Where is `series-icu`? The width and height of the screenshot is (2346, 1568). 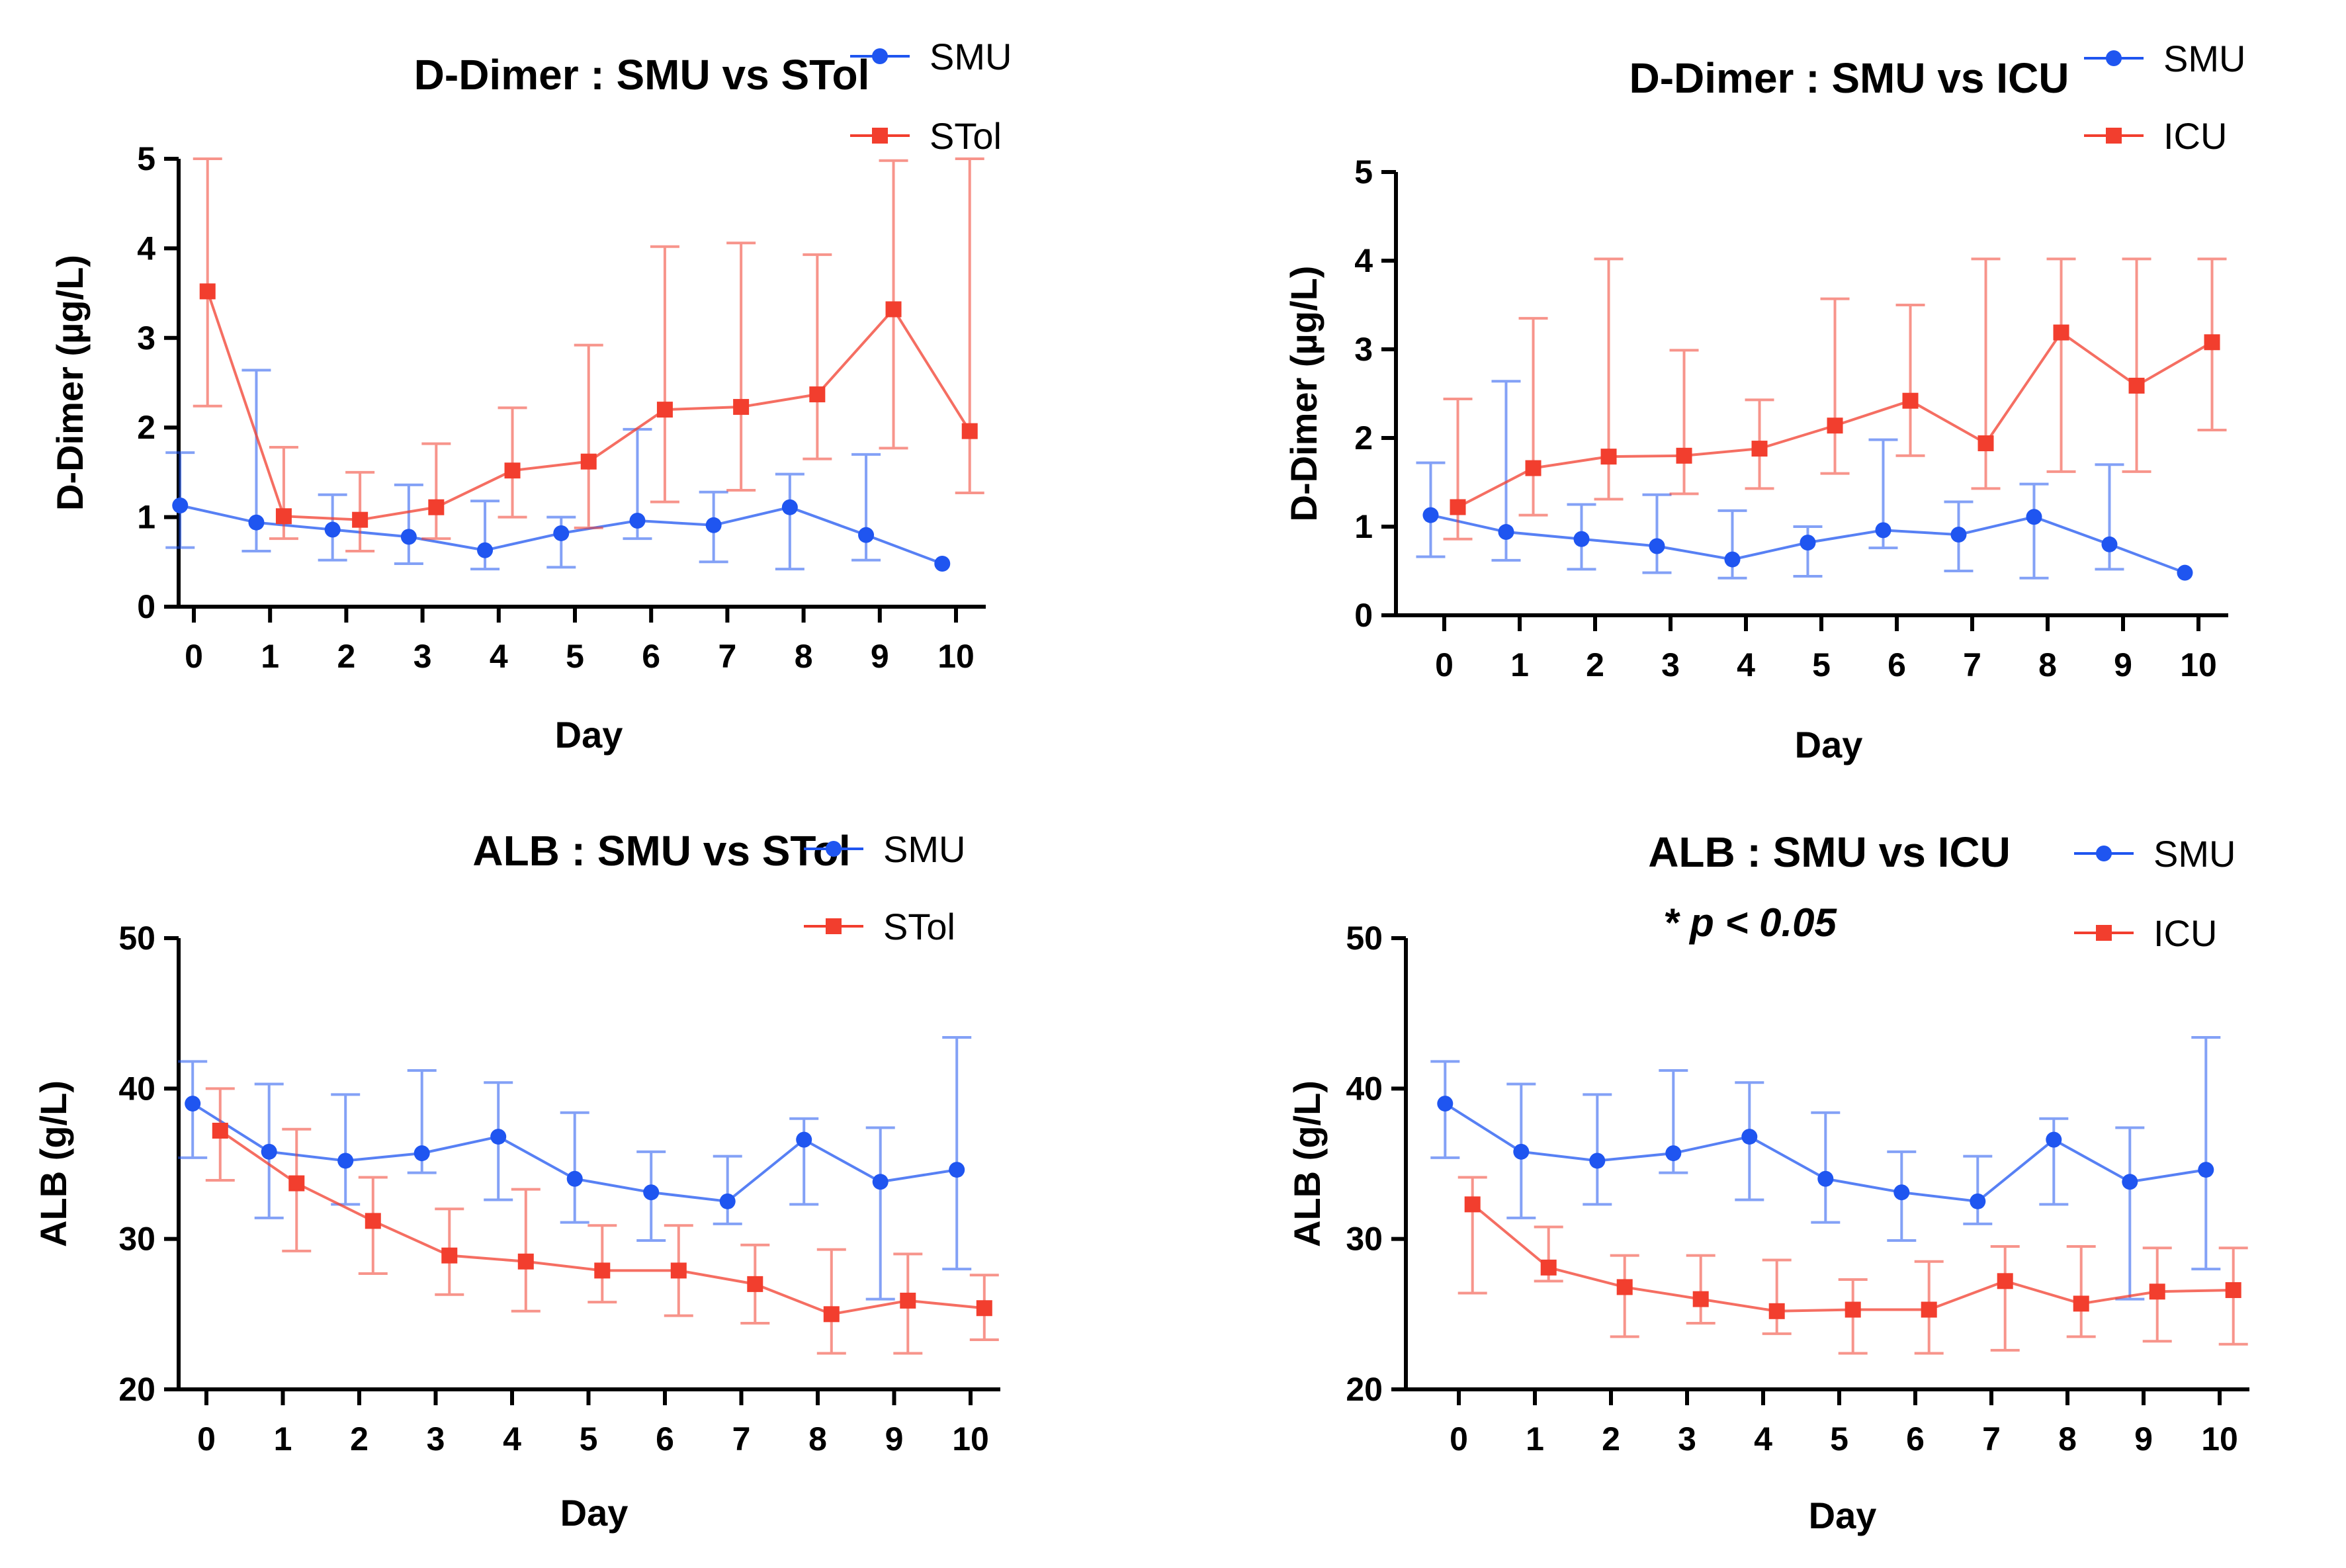
series-icu is located at coordinates (1835, 399).